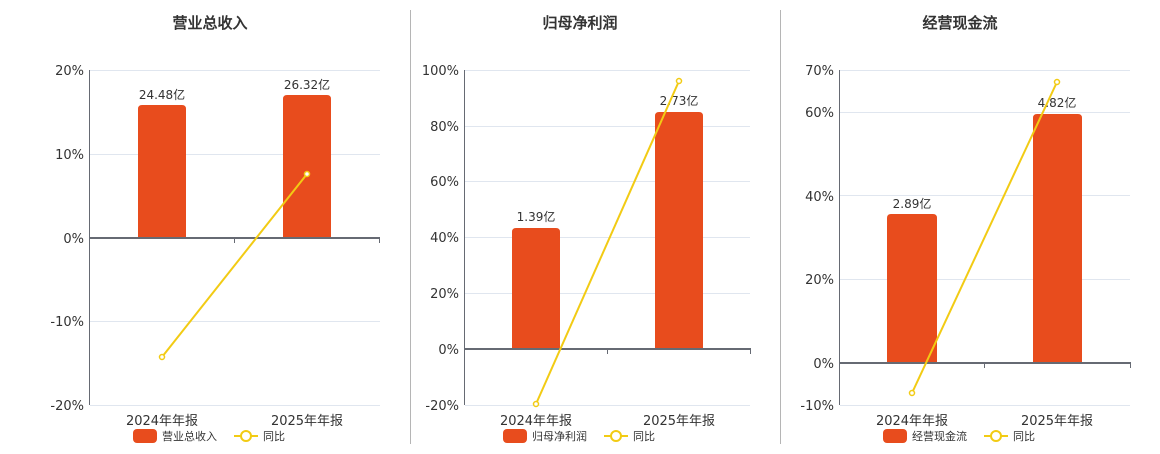 Image resolution: width=1160 pixels, height=454 pixels. I want to click on y-tick-labels: 20% 10% 0% -10% -20%, so click(67, 239).